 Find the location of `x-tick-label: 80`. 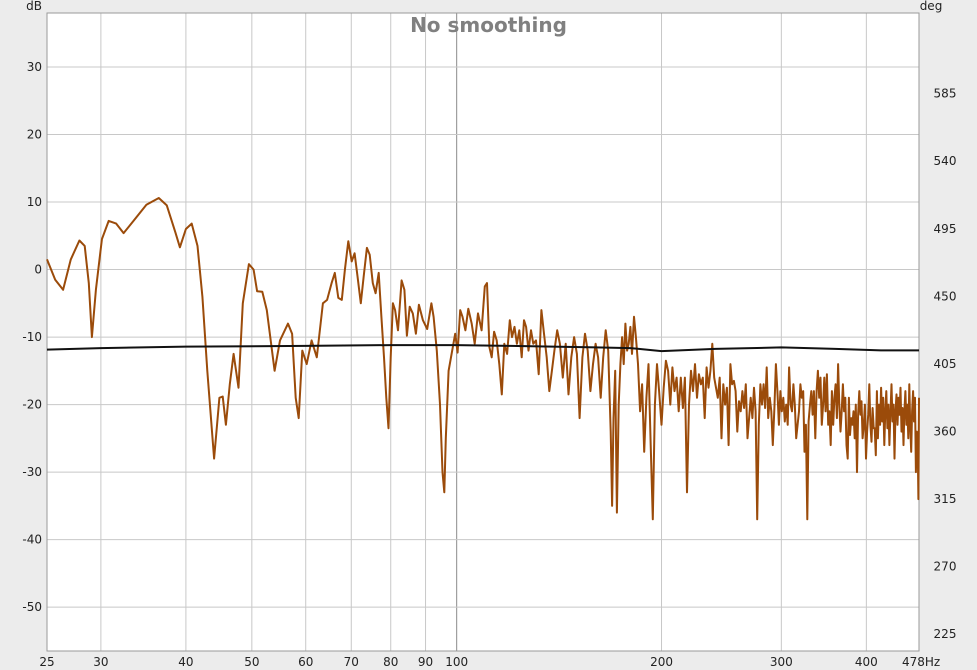

x-tick-label: 80 is located at coordinates (390, 662).